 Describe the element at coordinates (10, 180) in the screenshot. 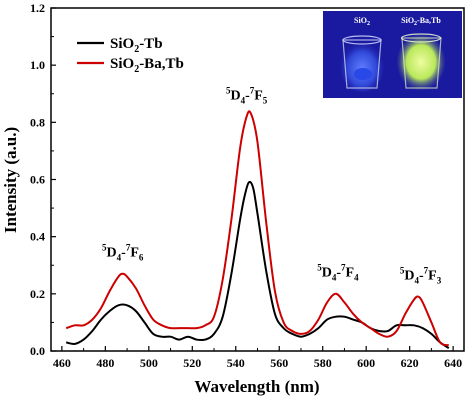

I see `y-axis-label: Intensity (a.u.)` at that location.